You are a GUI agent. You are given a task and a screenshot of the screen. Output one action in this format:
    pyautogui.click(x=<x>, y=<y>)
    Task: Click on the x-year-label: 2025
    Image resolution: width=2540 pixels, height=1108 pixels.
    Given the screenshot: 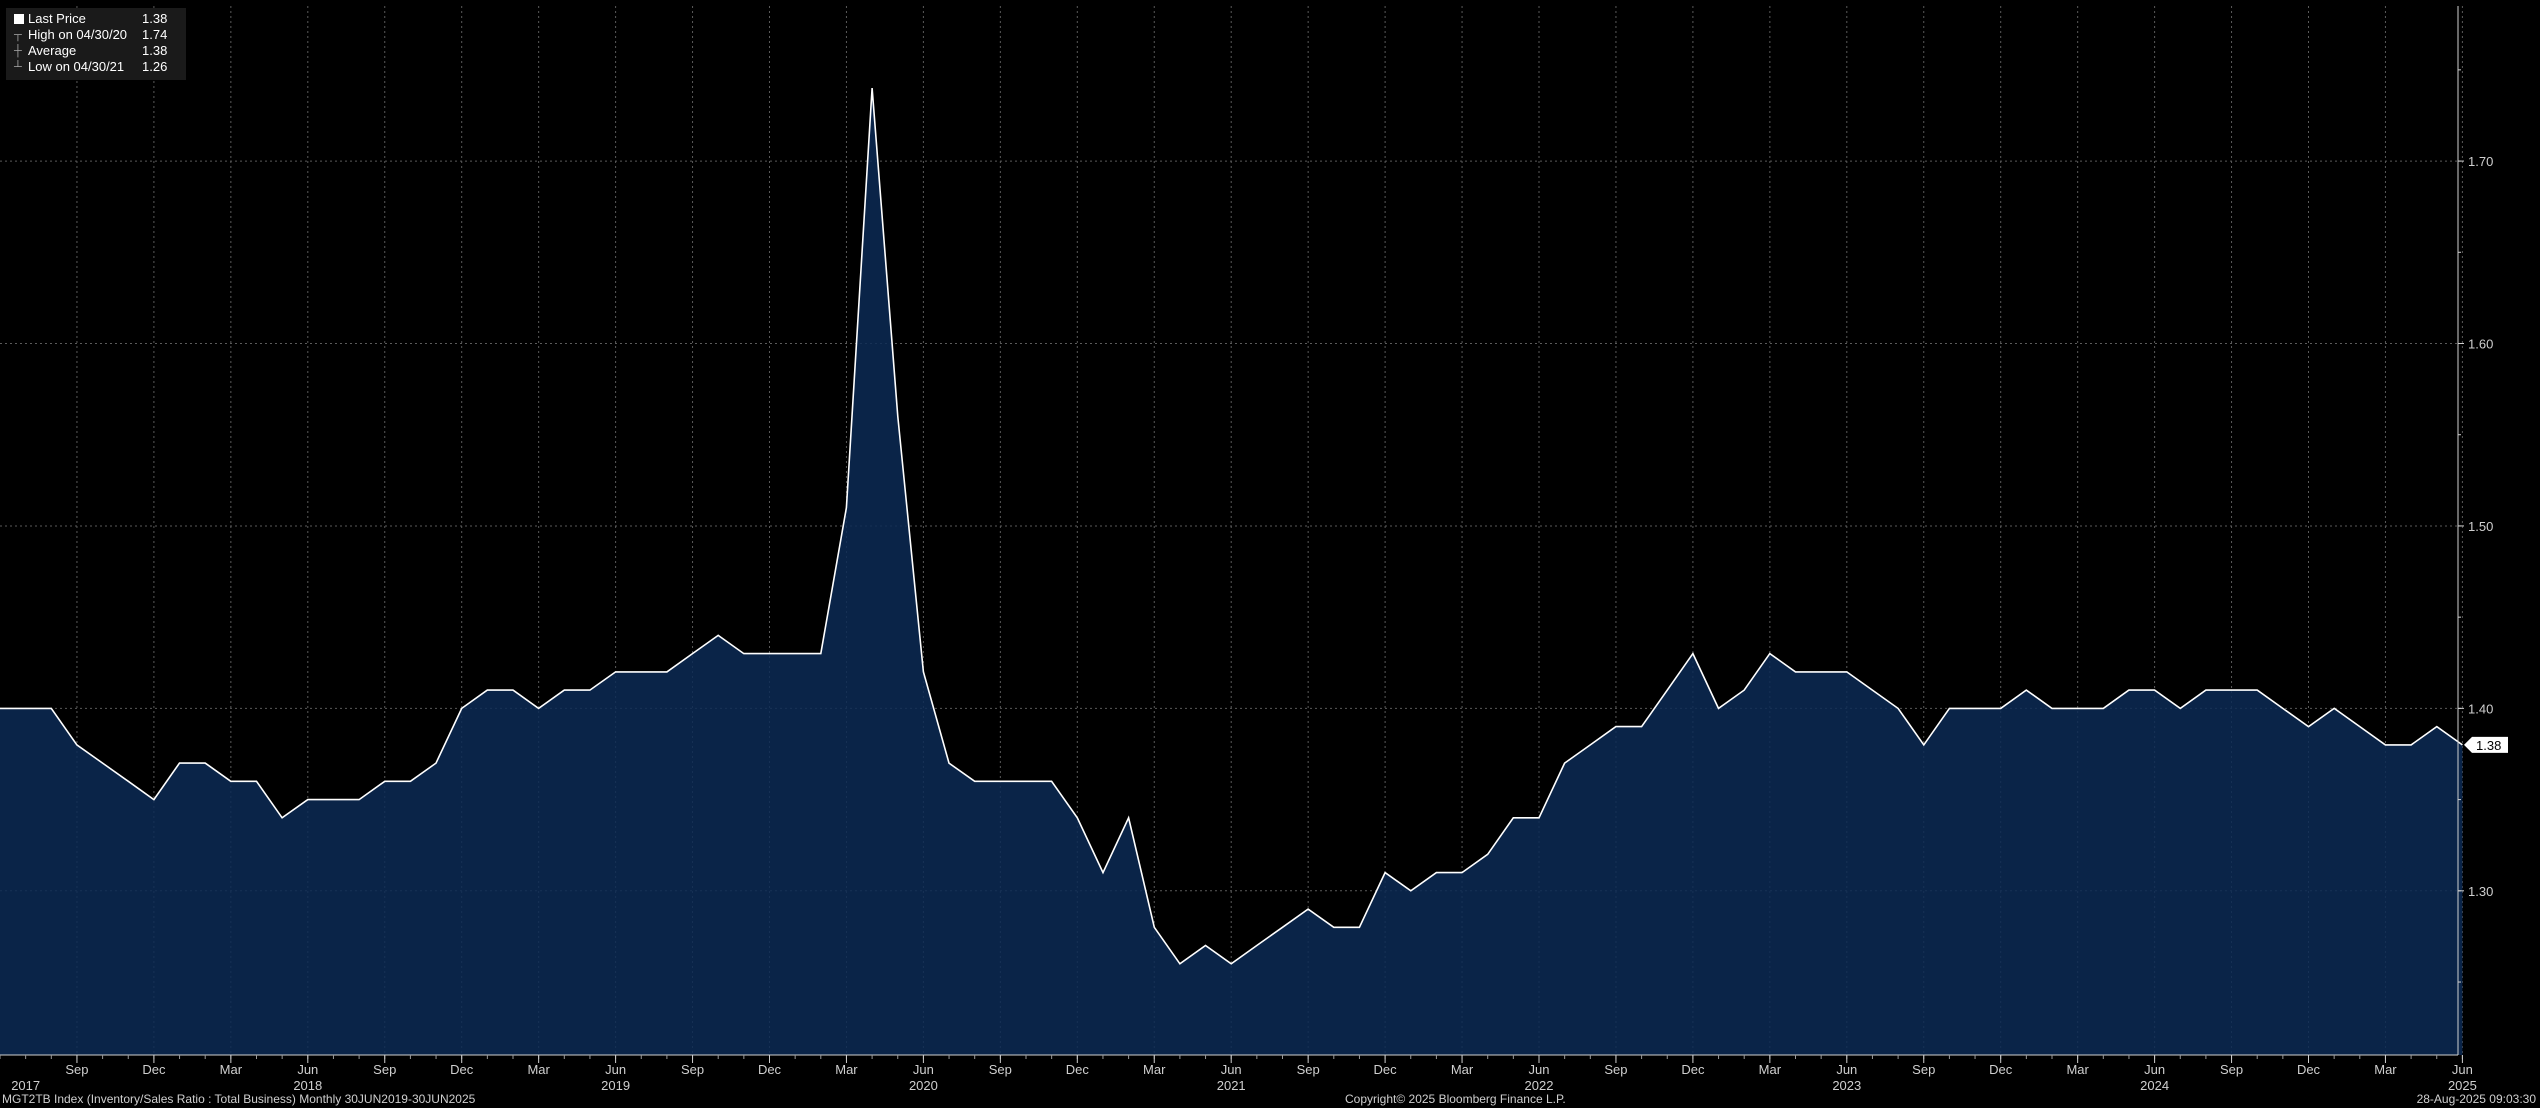 What is the action you would take?
    pyautogui.click(x=2462, y=1085)
    